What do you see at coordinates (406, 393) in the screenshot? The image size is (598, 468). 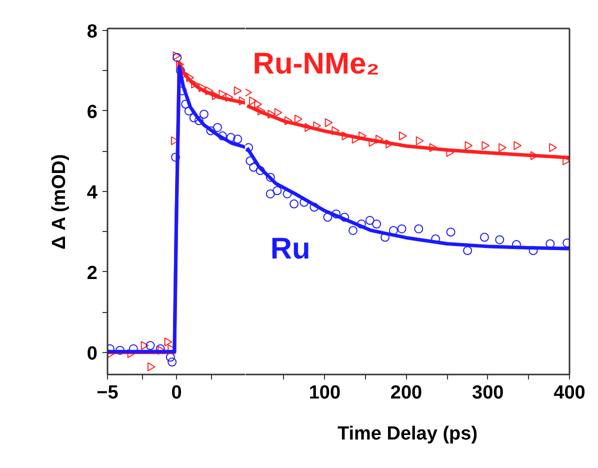 I see `x-tick-label: 200` at bounding box center [406, 393].